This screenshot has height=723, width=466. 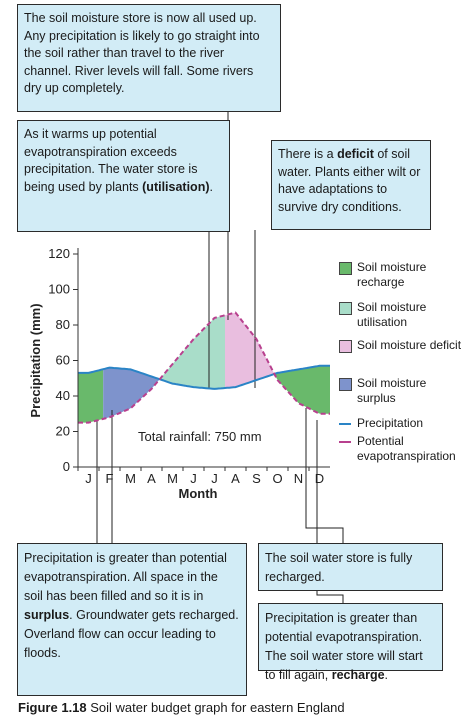 I want to click on x-tick-label: O, so click(x=277, y=478).